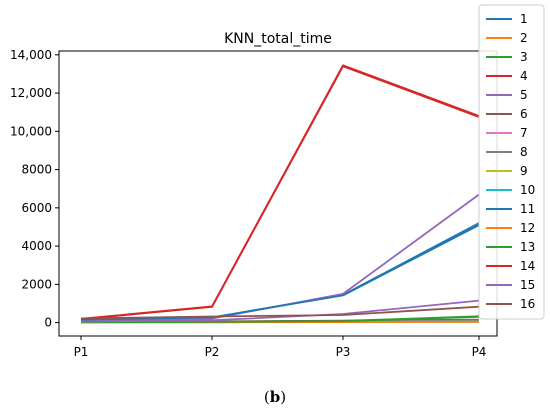 The image size is (550, 413). Describe the element at coordinates (527, 209) in the screenshot. I see `legend-label-11: 11` at that location.